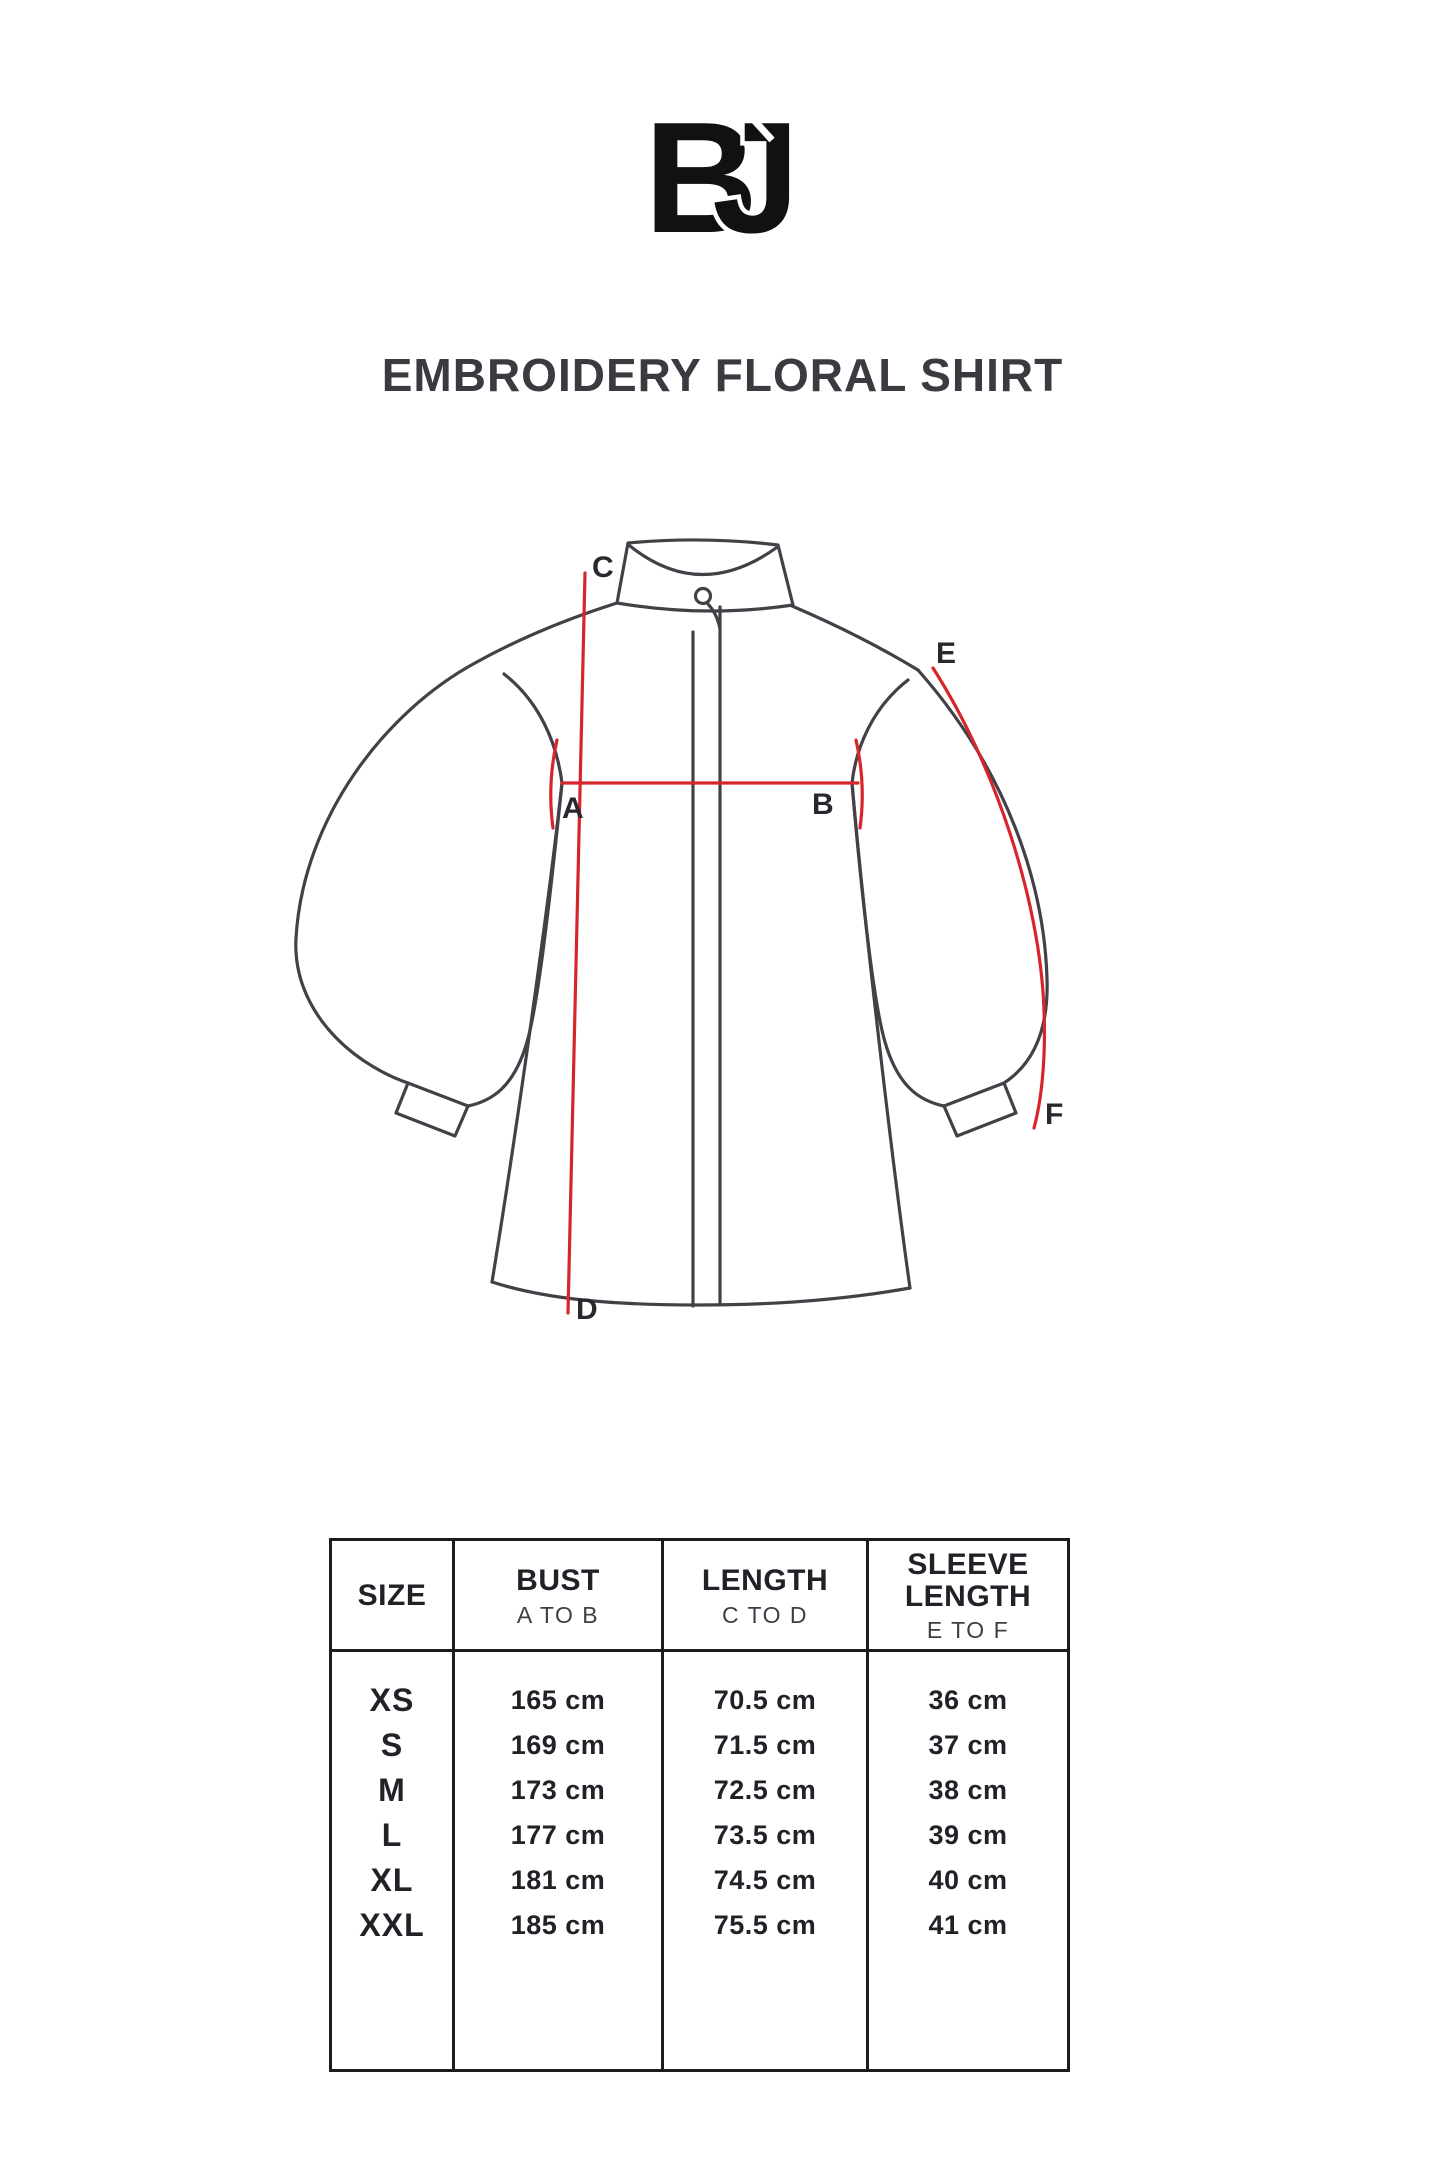 Image resolution: width=1445 pixels, height=2168 pixels. What do you see at coordinates (968, 1880) in the screenshot?
I see `sleeve-value: 40 cm` at bounding box center [968, 1880].